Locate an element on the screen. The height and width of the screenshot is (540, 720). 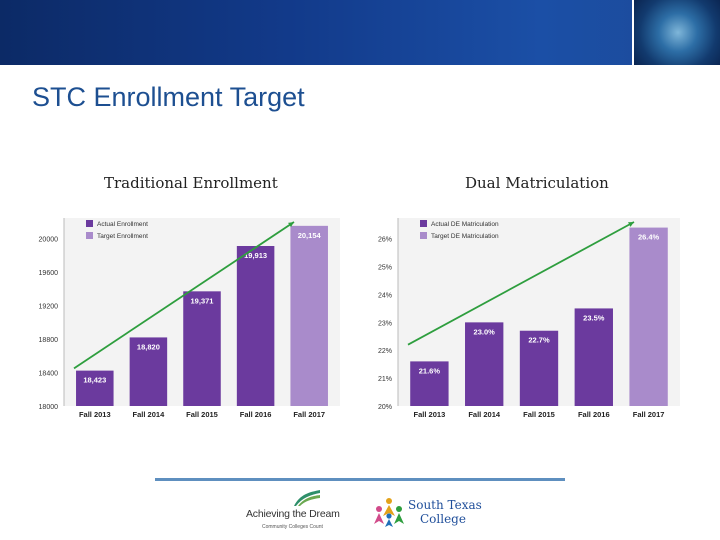
achieving-the-dream-text: Achieving the Dream is located at coordinates (293, 514).